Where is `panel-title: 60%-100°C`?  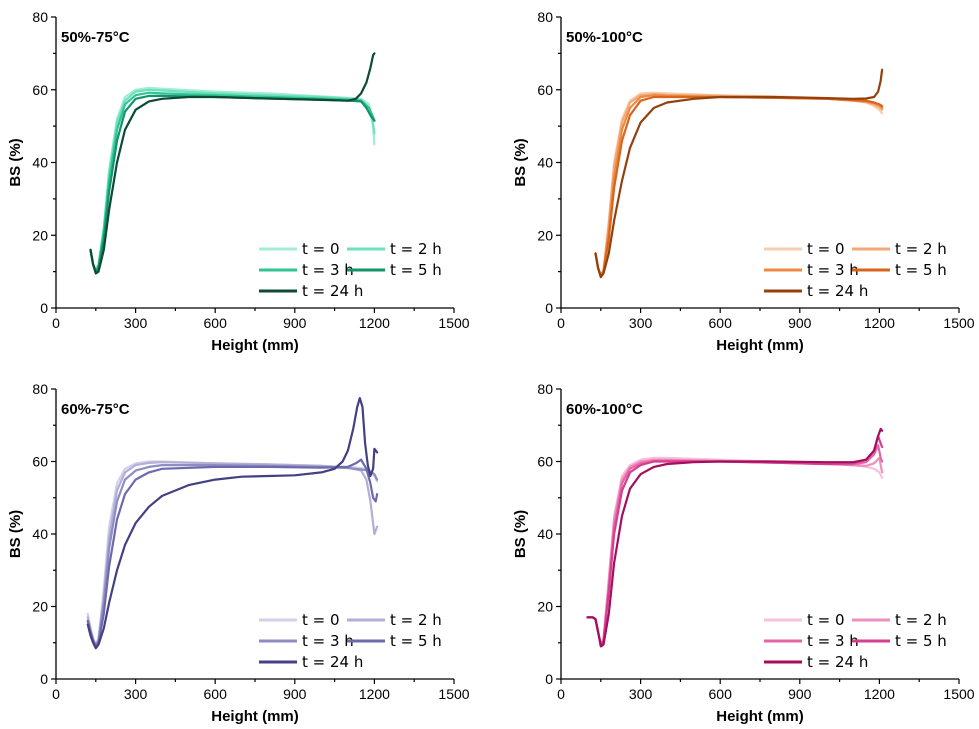 panel-title: 60%-100°C is located at coordinates (604, 409).